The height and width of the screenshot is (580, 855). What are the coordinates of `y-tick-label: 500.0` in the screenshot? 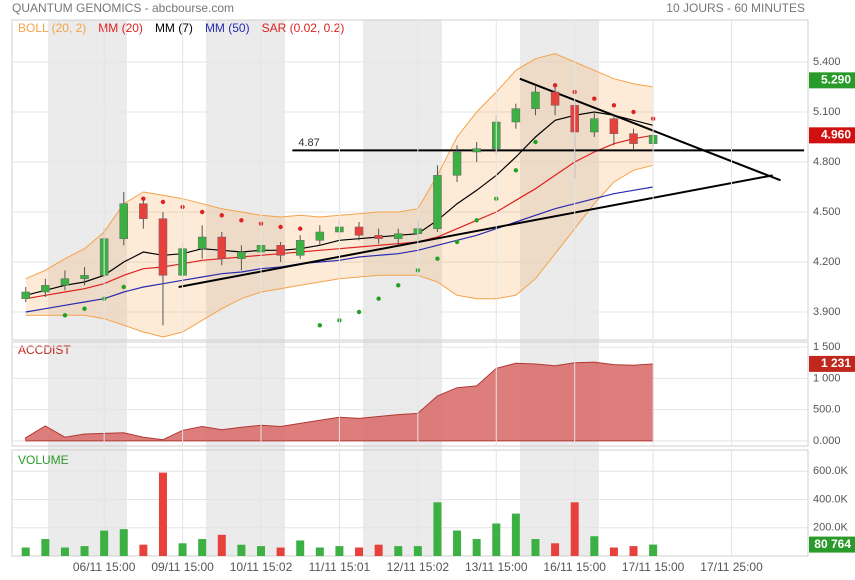 It's located at (827, 410).